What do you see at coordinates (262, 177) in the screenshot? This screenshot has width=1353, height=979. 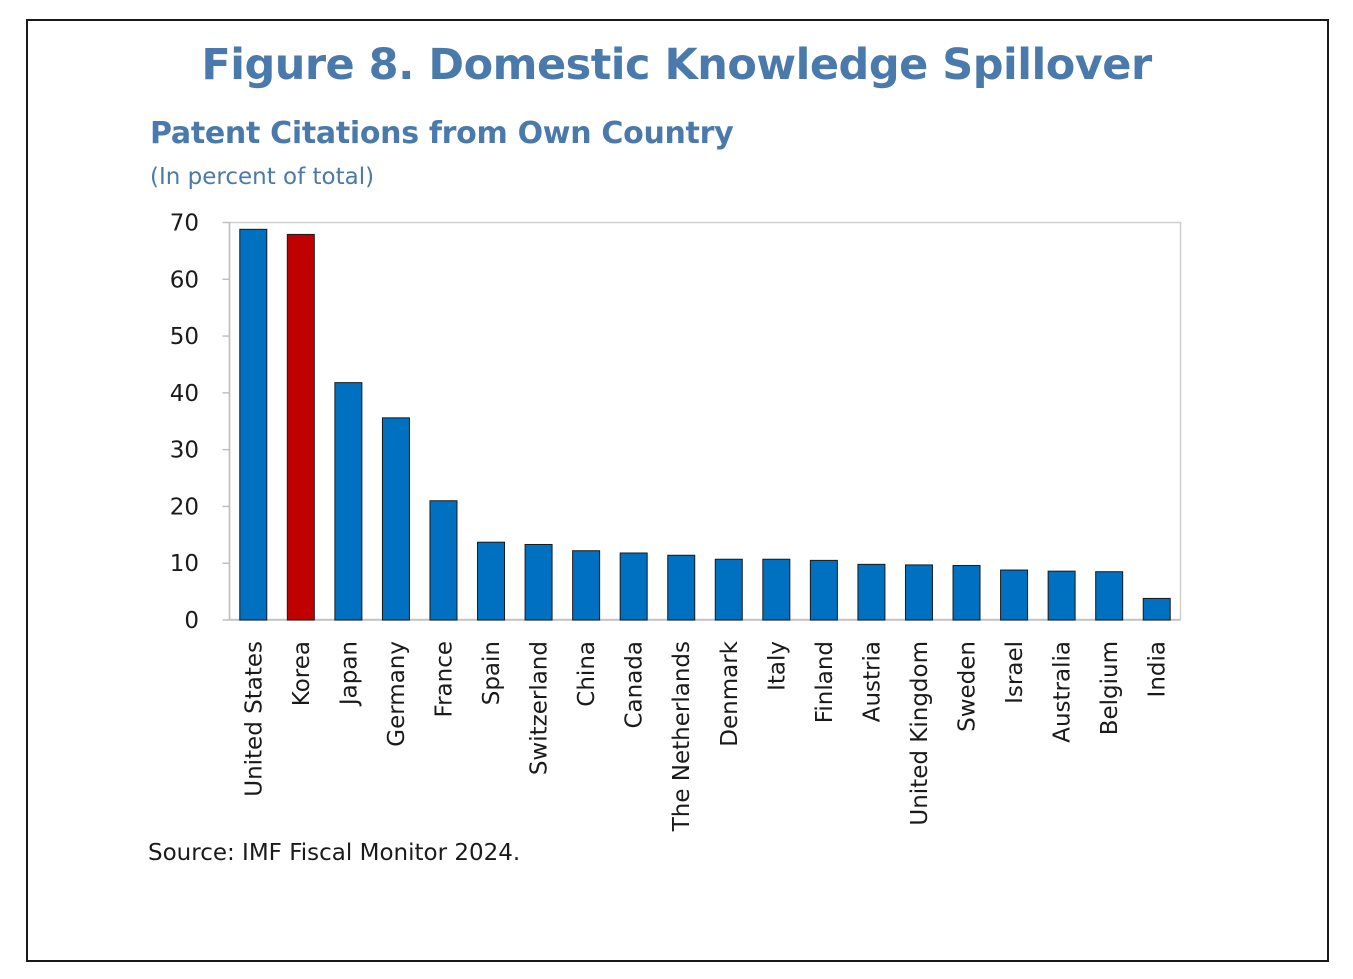 I see `chart-subtitle: (In percent of total)` at bounding box center [262, 177].